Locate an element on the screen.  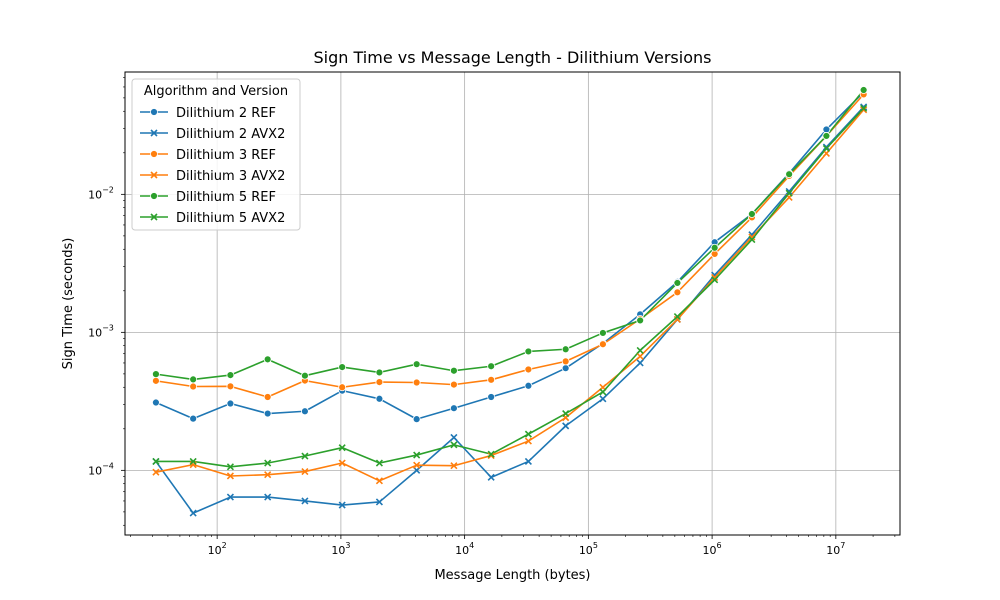
y-axis-label: Sign Time (seconds) is located at coordinates (68, 304).